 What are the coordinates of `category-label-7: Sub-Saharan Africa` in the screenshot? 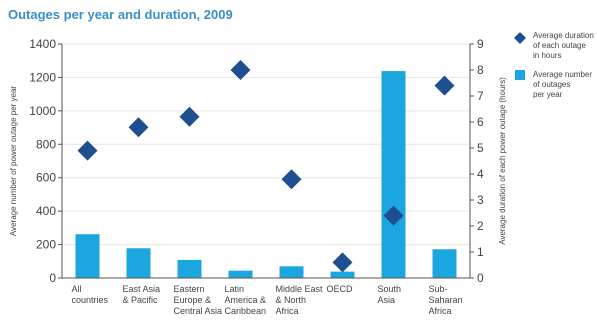 It's located at (446, 300).